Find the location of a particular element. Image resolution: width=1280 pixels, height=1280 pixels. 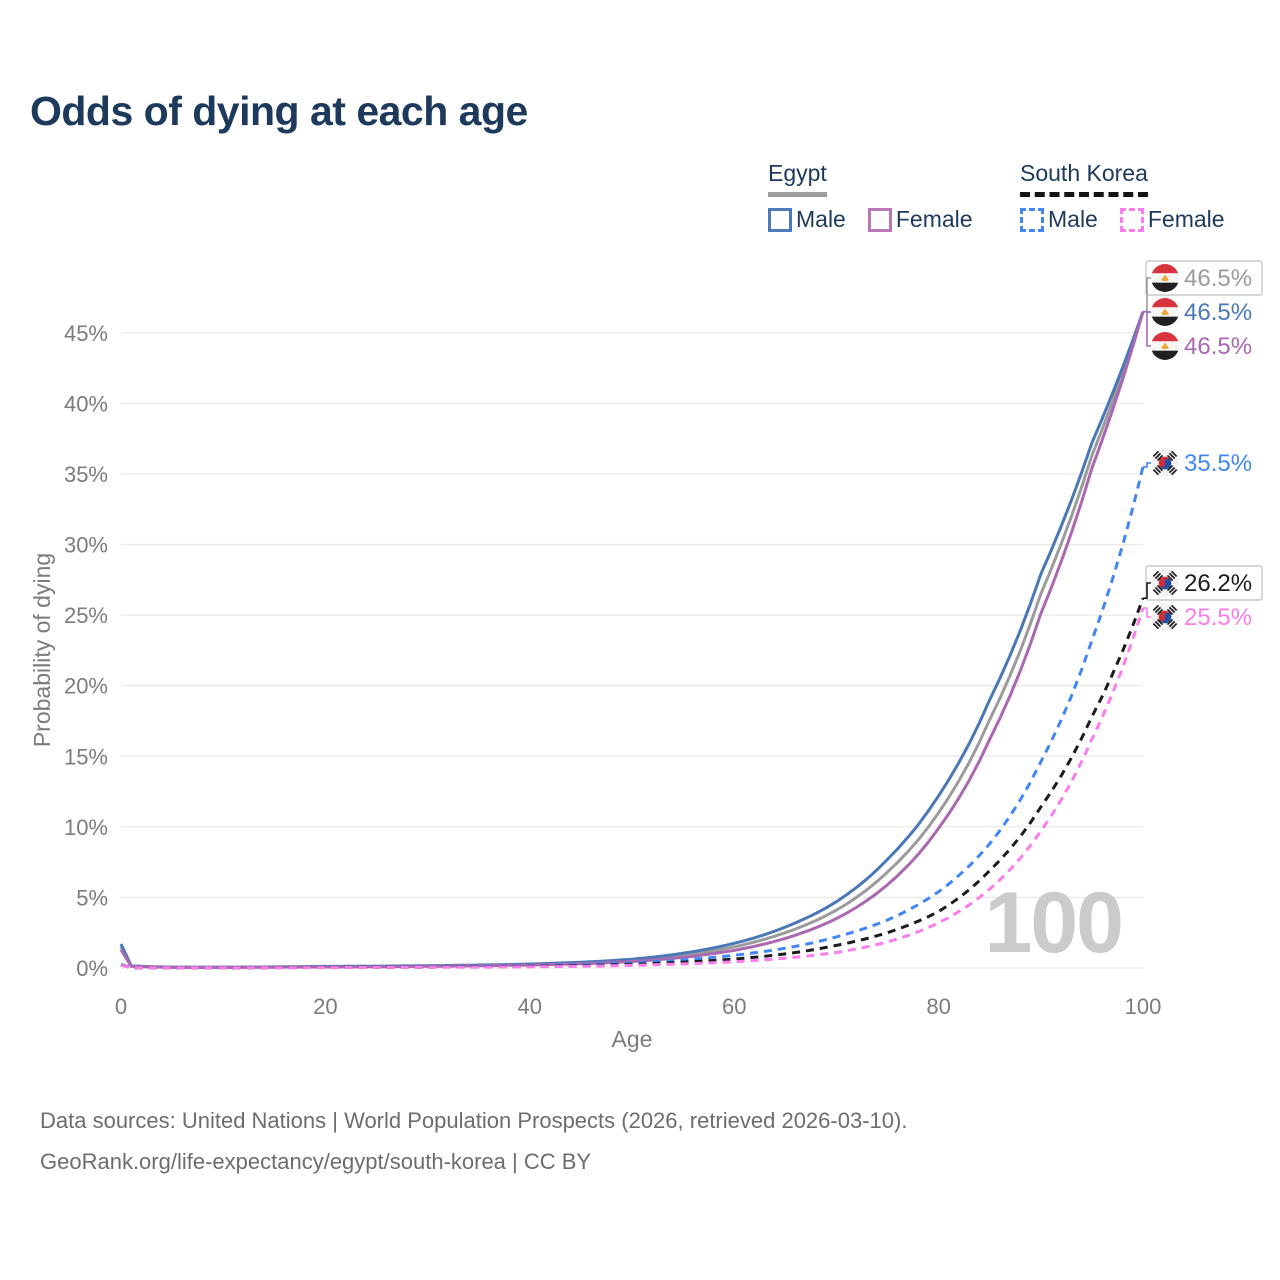

age-counter-watermark: 100 is located at coordinates (1055, 923).